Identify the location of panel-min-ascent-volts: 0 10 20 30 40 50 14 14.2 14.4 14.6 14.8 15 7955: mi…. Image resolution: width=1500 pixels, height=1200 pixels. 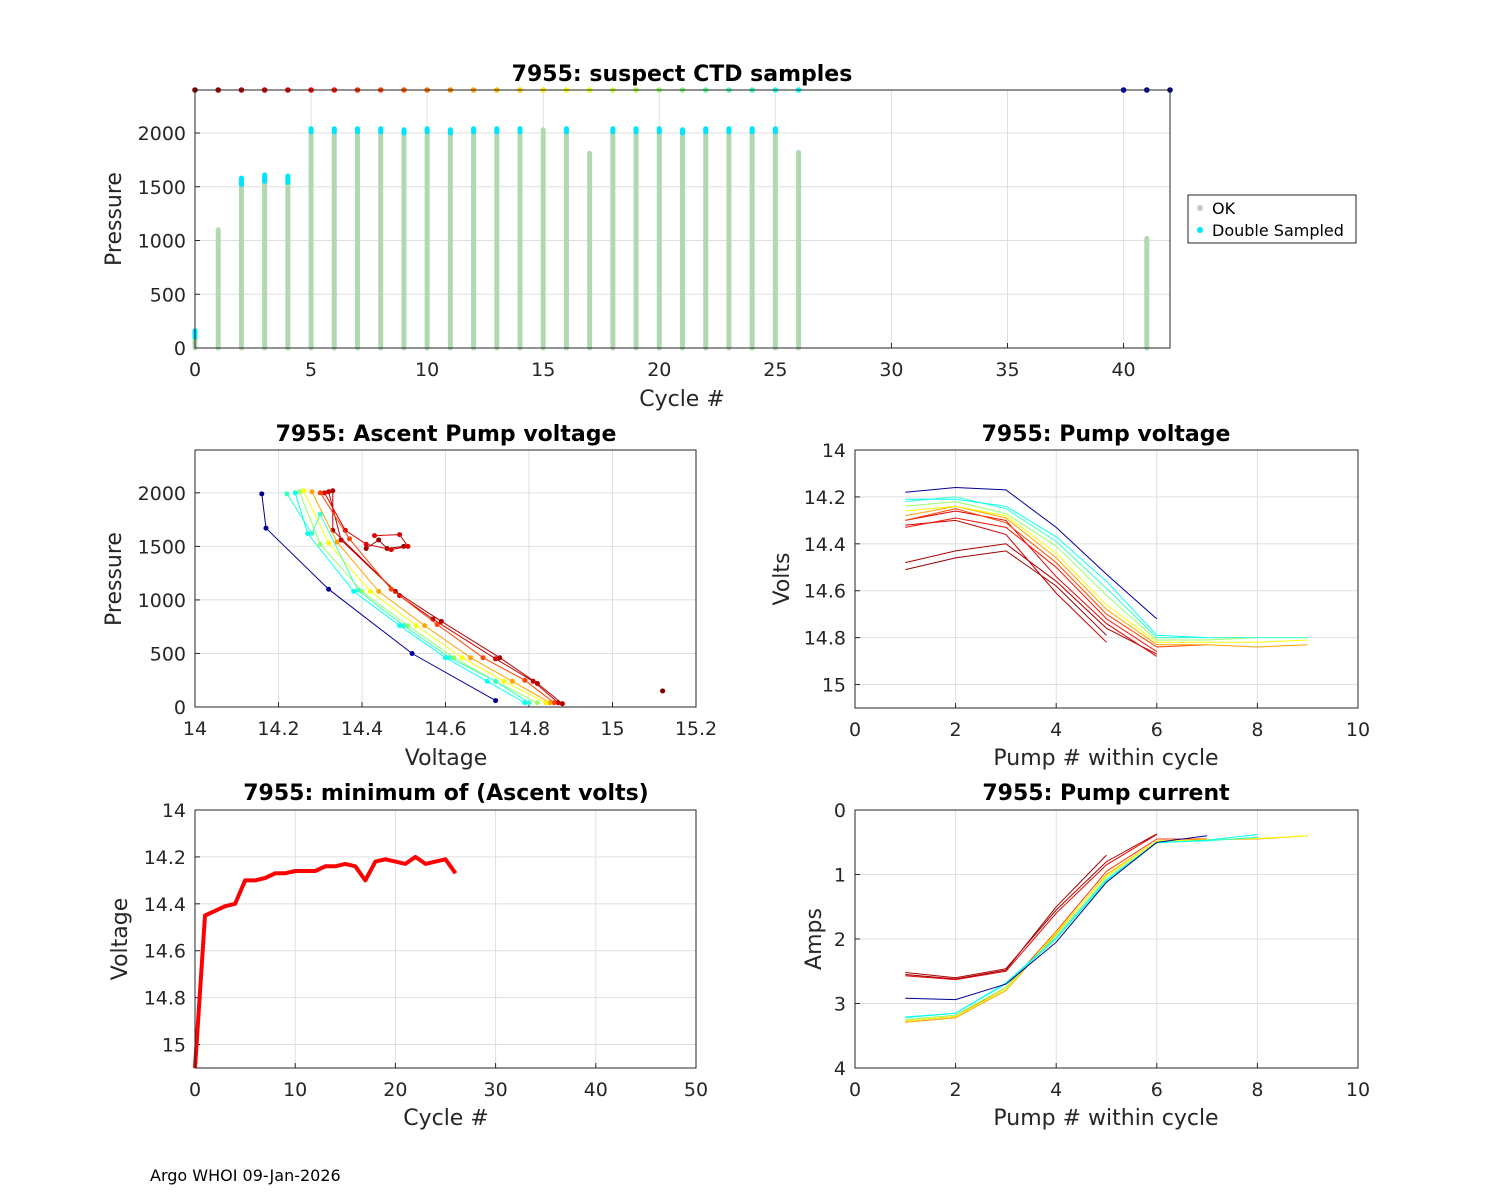
(408, 956).